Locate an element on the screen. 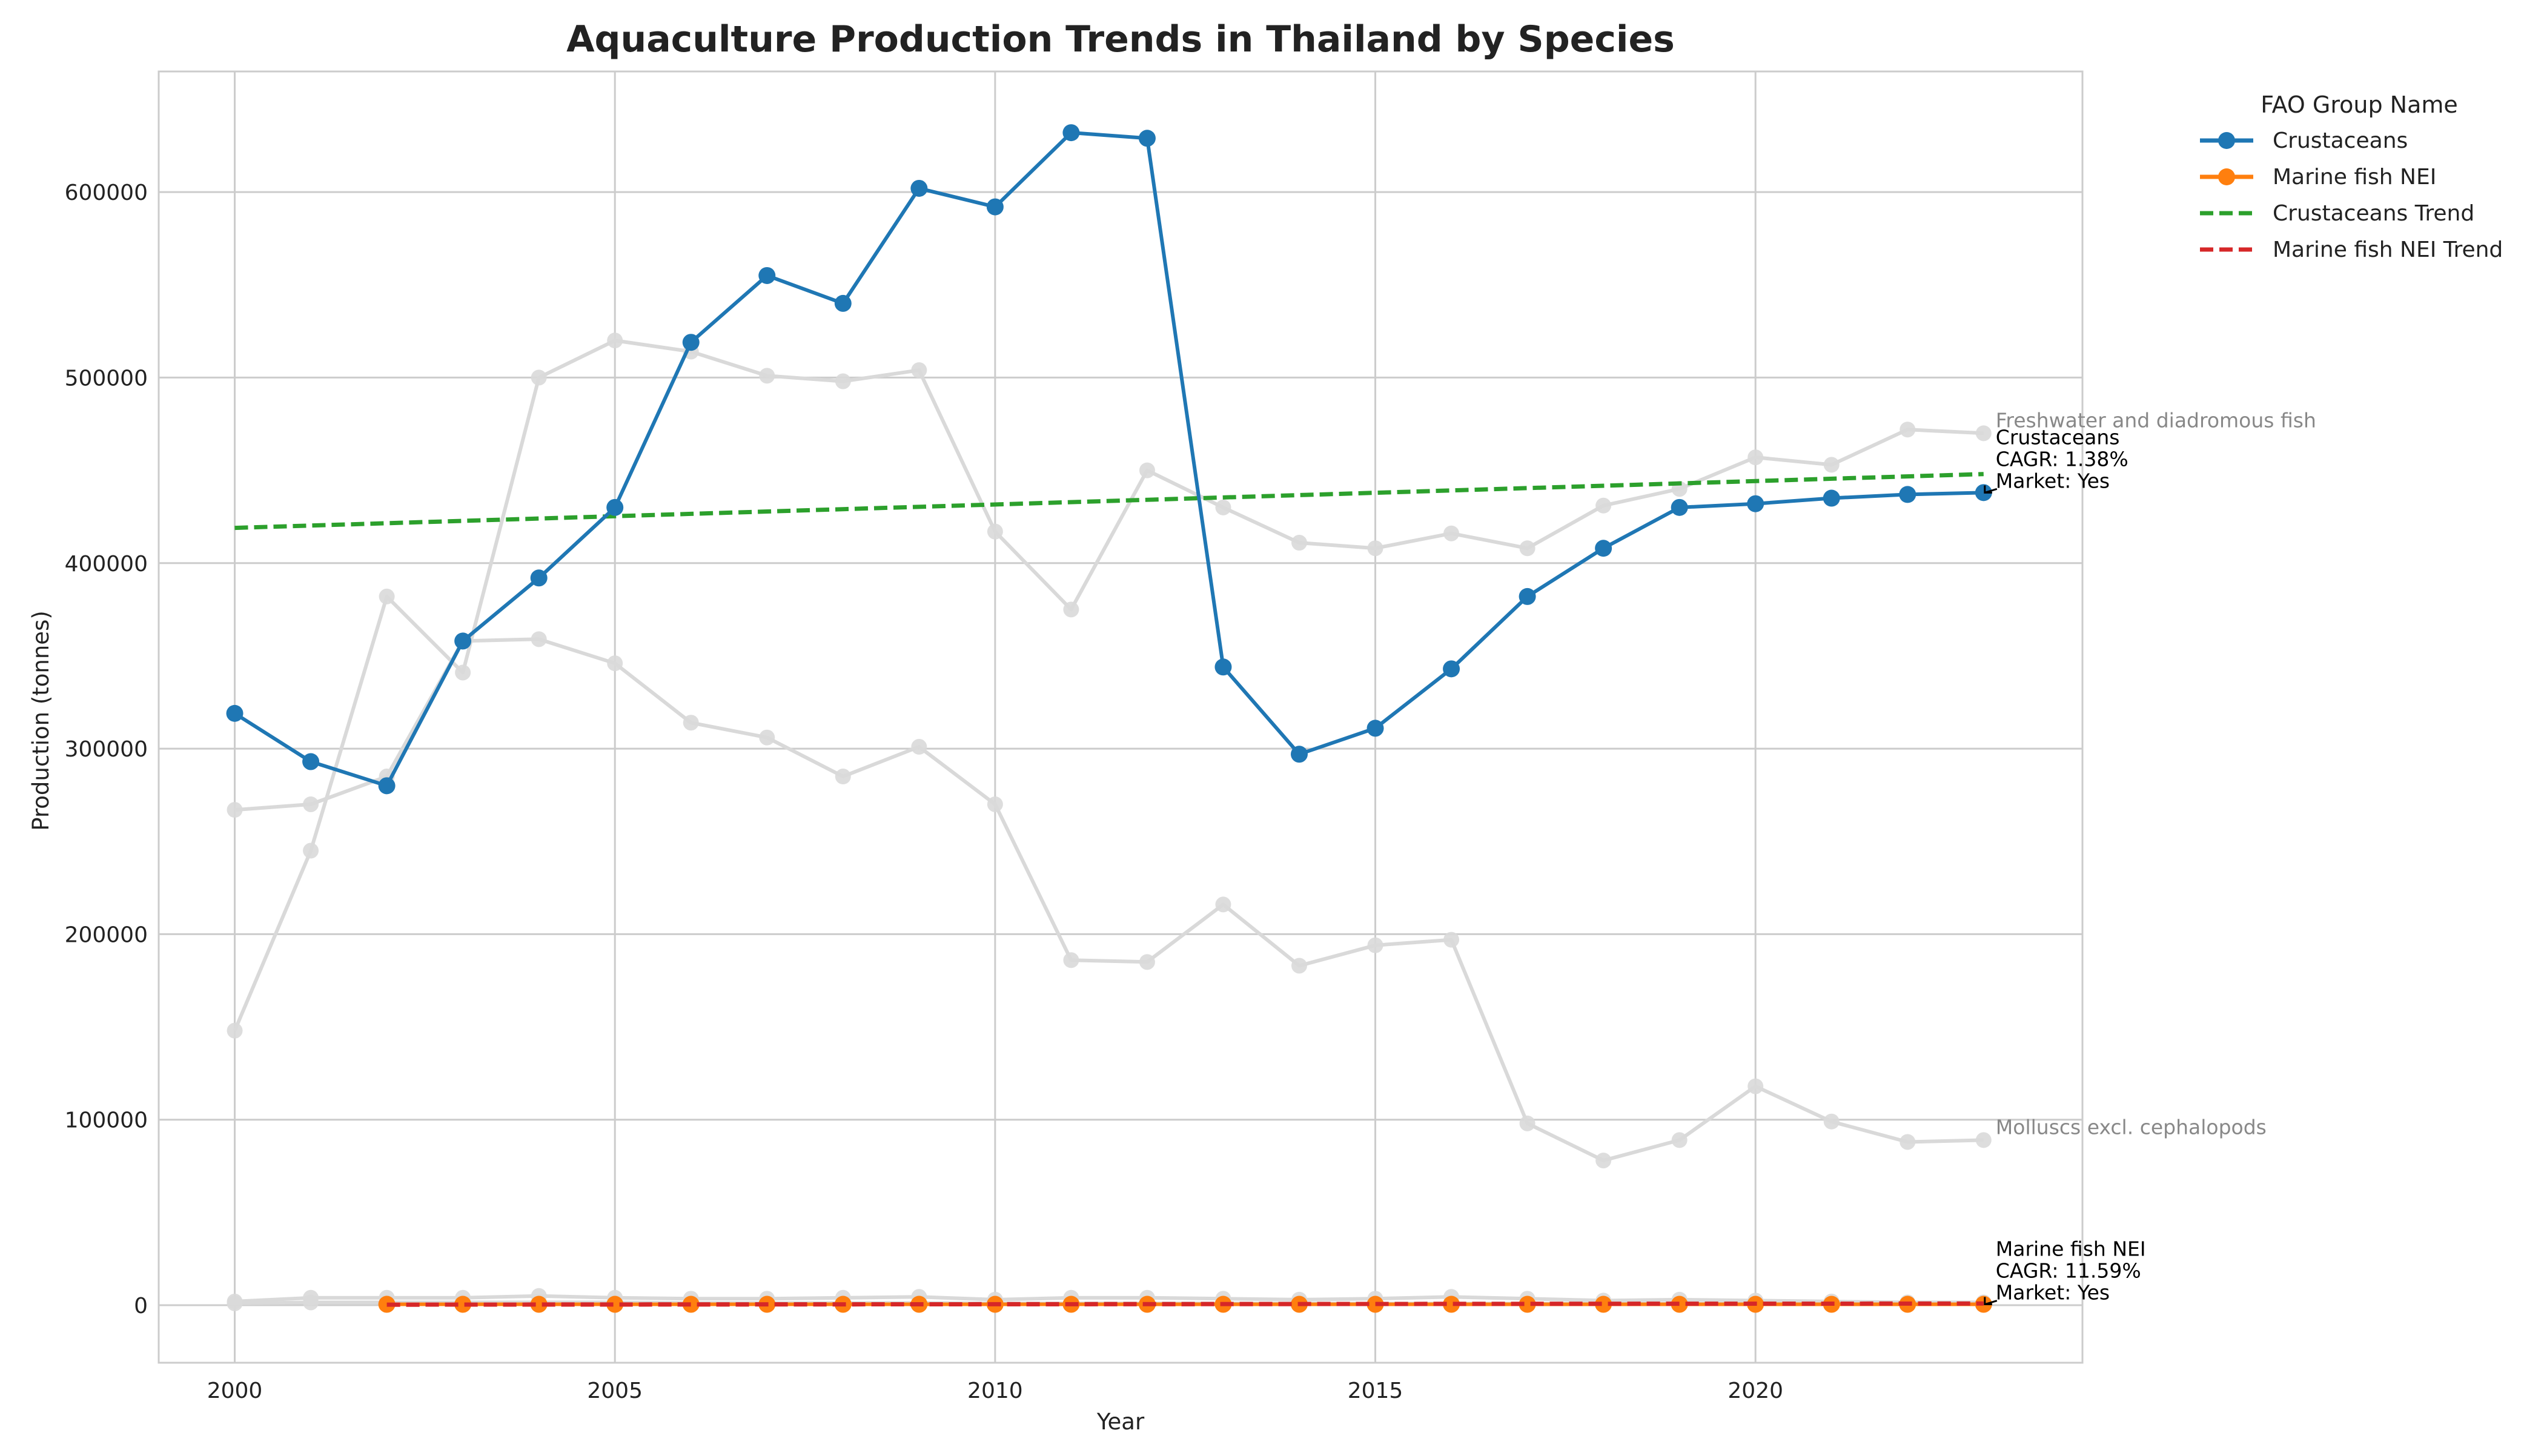 This screenshot has height=1456, width=2544. x-tick-label: 2020 is located at coordinates (1755, 1390).